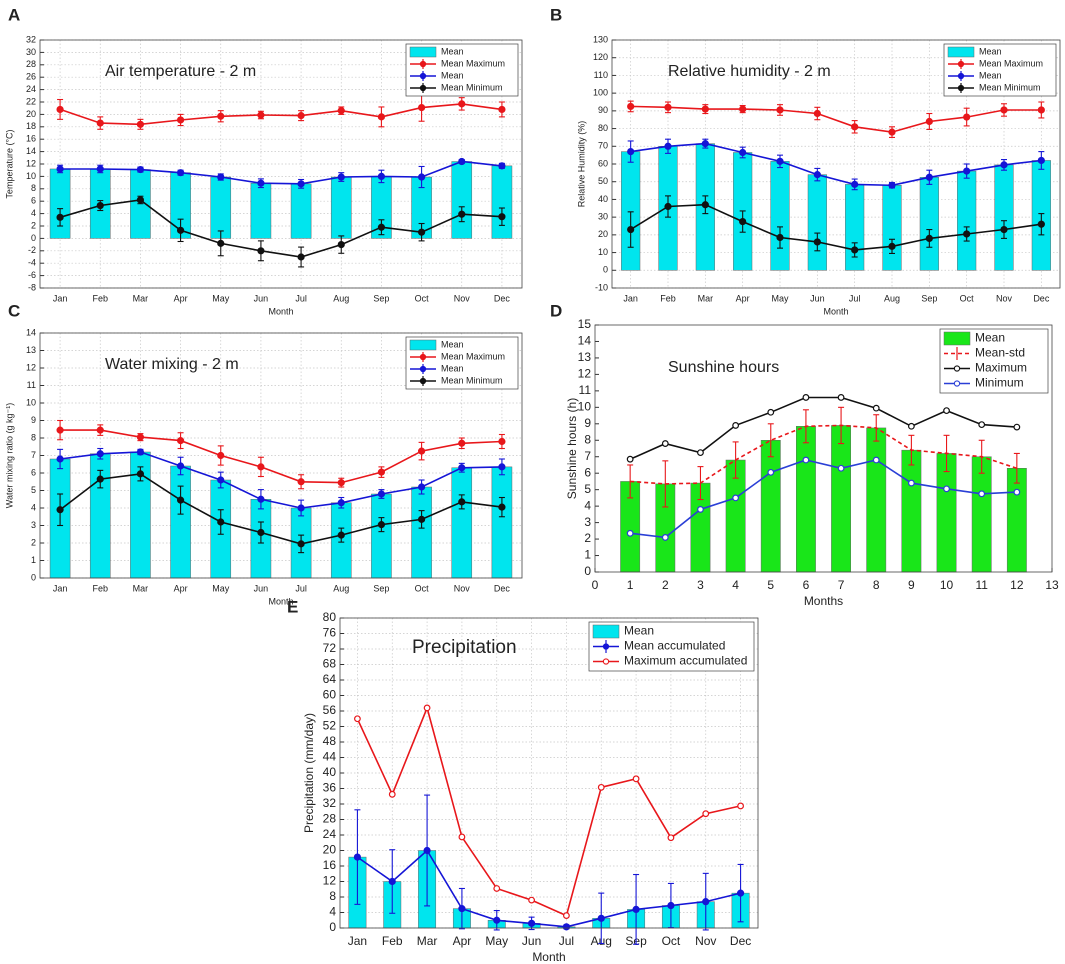 This screenshot has height=964, width=1065. Describe the element at coordinates (723, 367) in the screenshot. I see `chart-title: Sunshine hours` at that location.